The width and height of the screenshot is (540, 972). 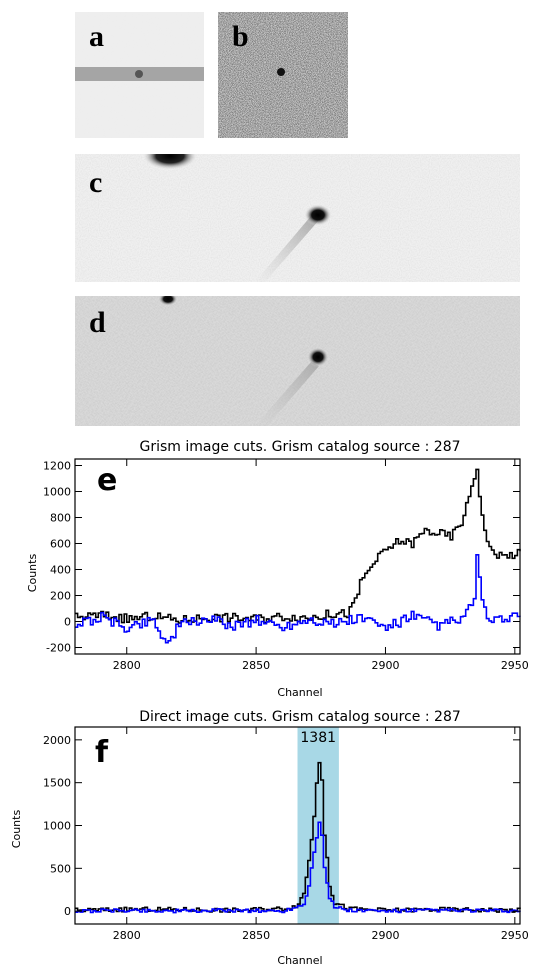 What do you see at coordinates (60, 868) in the screenshot?
I see `chart-f-y-tick-label: 500` at bounding box center [60, 868].